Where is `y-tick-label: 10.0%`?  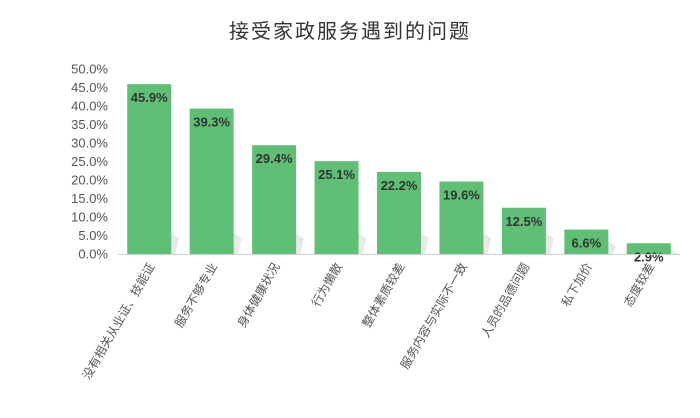 y-tick-label: 10.0% is located at coordinates (89, 217).